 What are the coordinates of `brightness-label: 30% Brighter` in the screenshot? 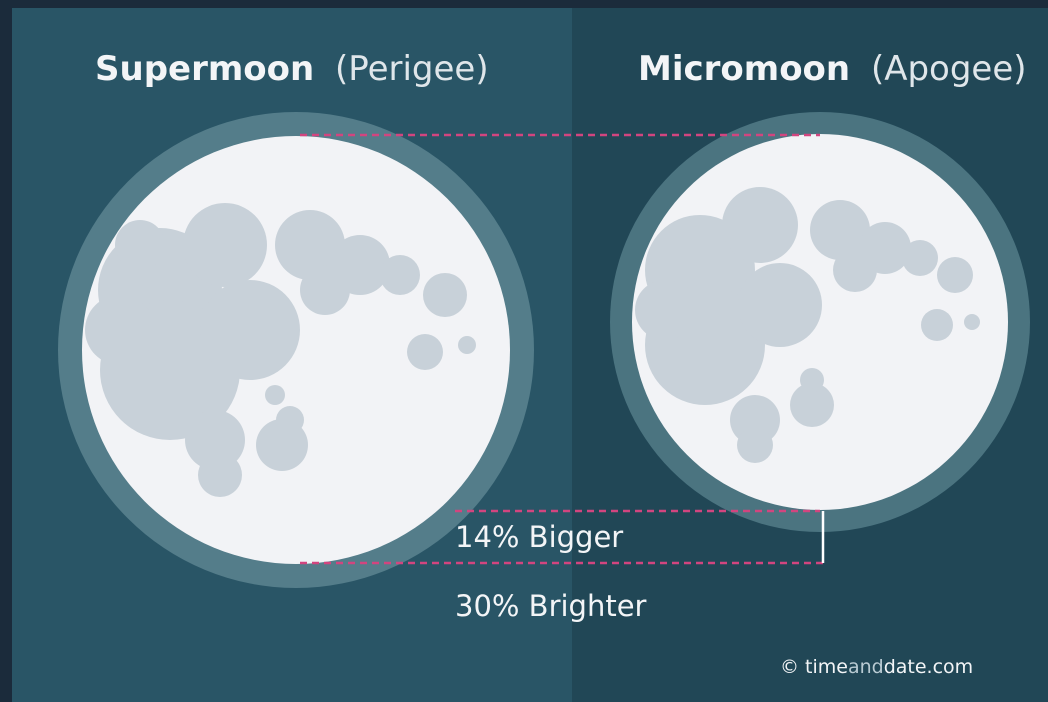 It's located at (551, 606).